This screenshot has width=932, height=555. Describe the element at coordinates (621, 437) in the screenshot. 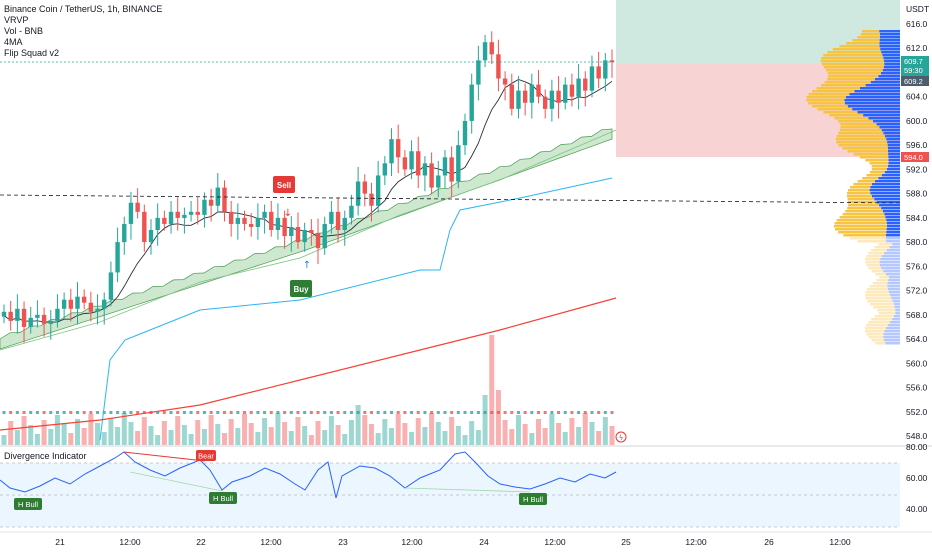

I see `alert-icon: ϟ` at that location.